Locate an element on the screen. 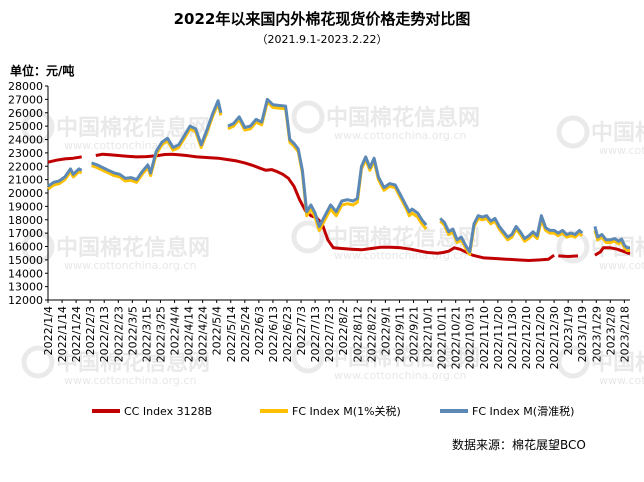 This screenshot has width=644, height=482. y-tick-label: 19000 is located at coordinates (25, 206).